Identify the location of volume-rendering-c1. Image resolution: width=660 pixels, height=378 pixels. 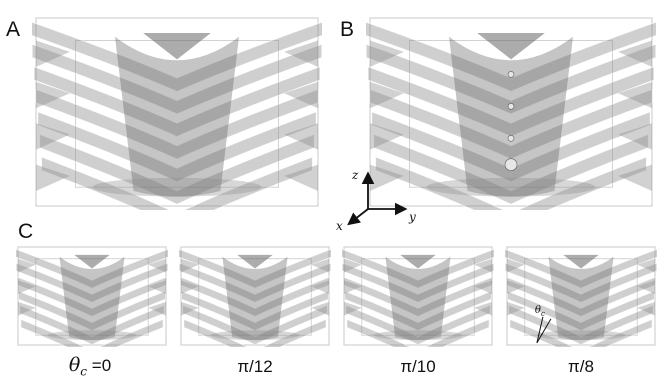
(92, 296).